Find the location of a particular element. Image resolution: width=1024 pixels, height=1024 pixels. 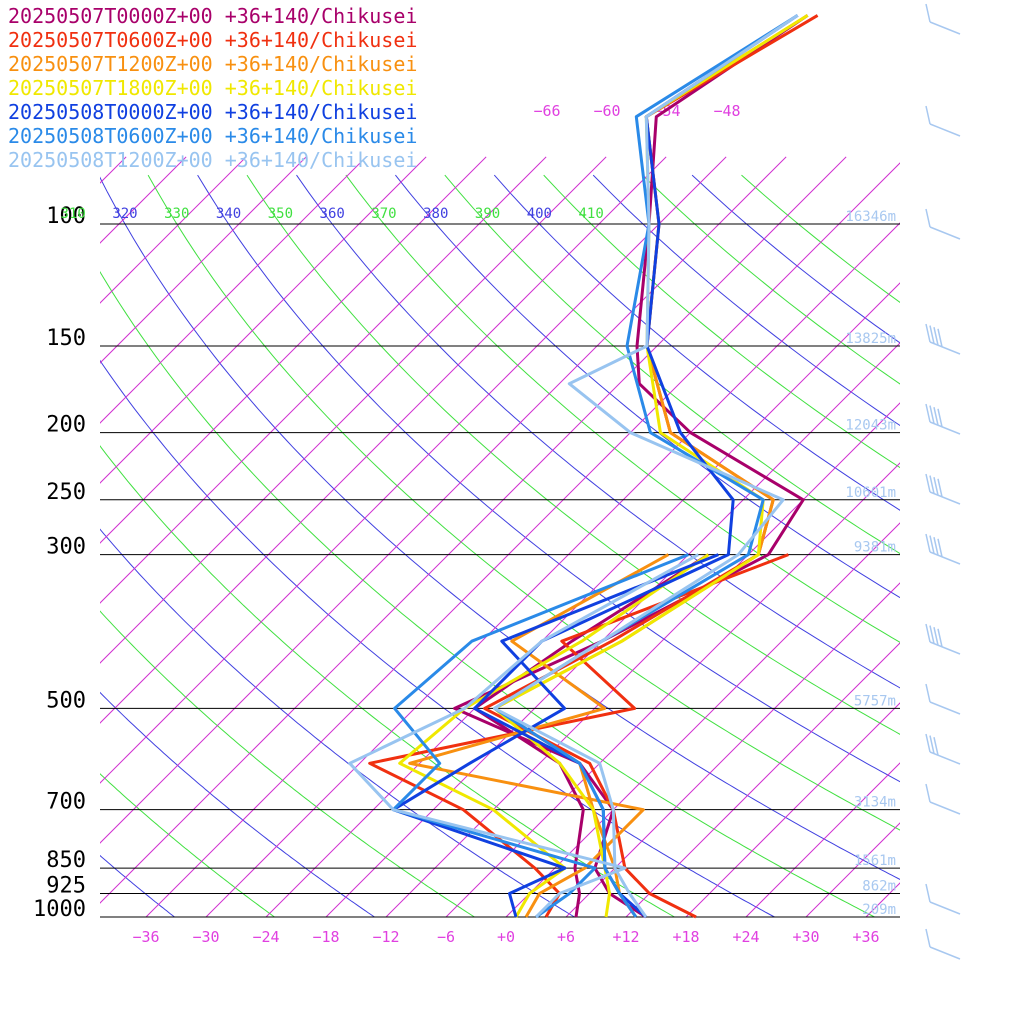

legend-entry-1: 20250507T0000Z+00 +36+140/Chikusei is located at coordinates (213, 16).